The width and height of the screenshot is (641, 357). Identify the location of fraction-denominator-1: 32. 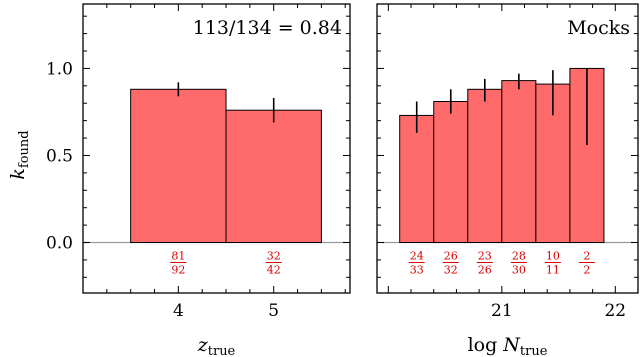
(451, 270).